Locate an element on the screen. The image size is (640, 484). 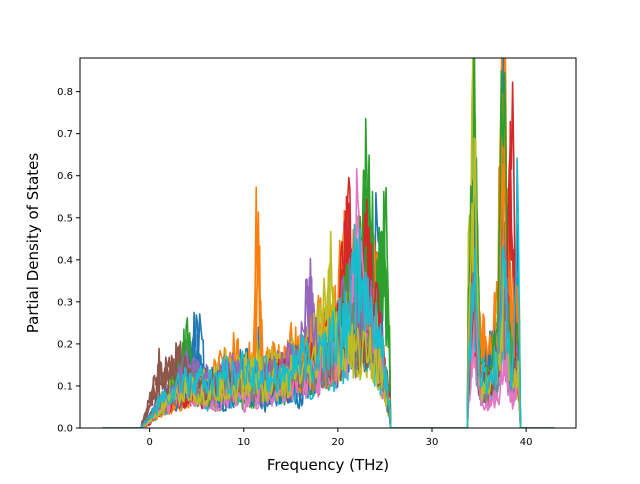
y-tick-label: 0.5 is located at coordinates (65, 218).